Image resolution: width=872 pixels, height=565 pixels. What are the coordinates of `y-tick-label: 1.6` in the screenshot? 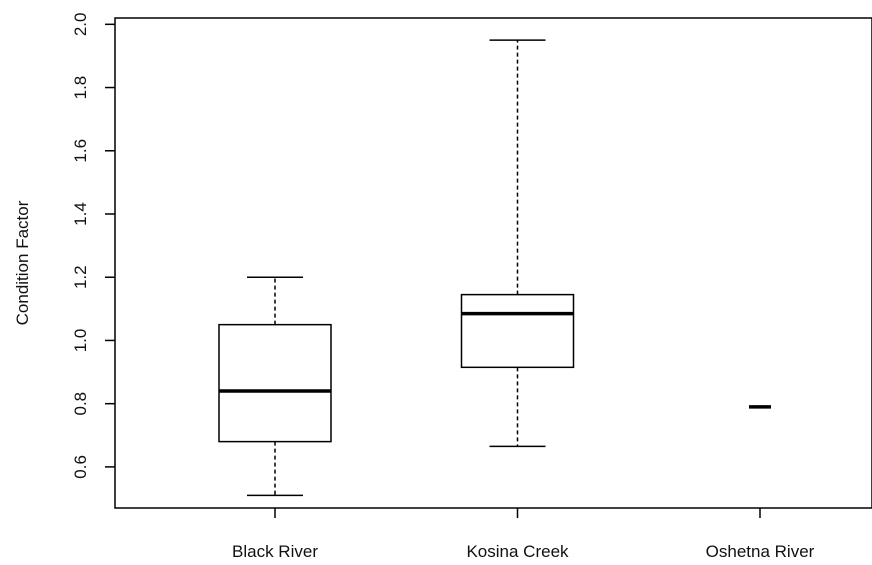 It's located at (80, 151).